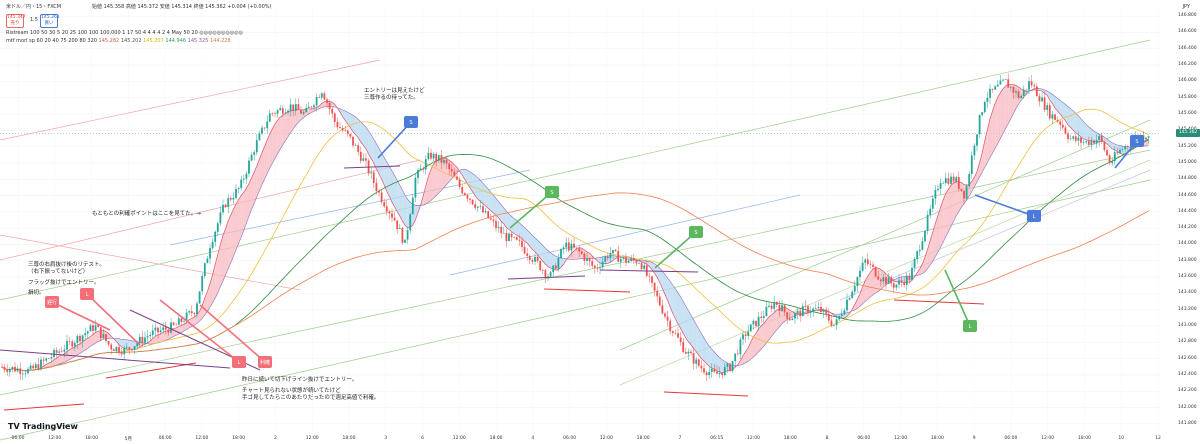 The image size is (1200, 444). I want to click on price-tick-label: 142.800, so click(1187, 342).